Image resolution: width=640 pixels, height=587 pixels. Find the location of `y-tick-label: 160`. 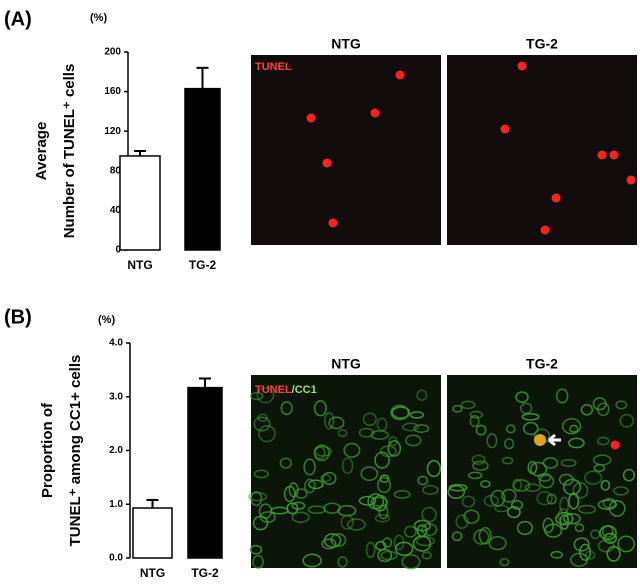

y-tick-label: 160 is located at coordinates (112, 91).